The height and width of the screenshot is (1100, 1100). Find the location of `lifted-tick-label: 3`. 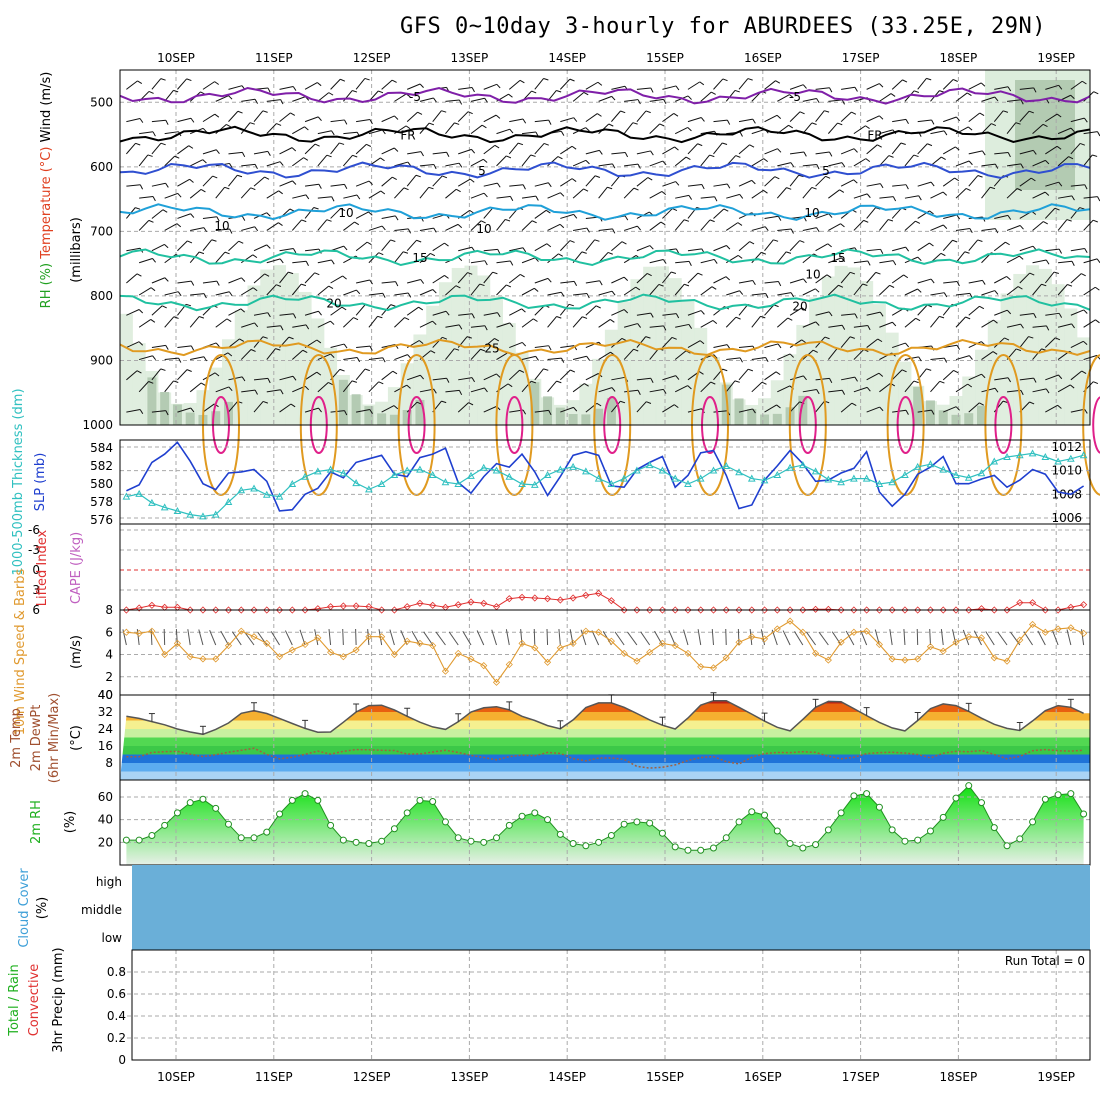

lifted-tick-label: 3 is located at coordinates (36, 590).